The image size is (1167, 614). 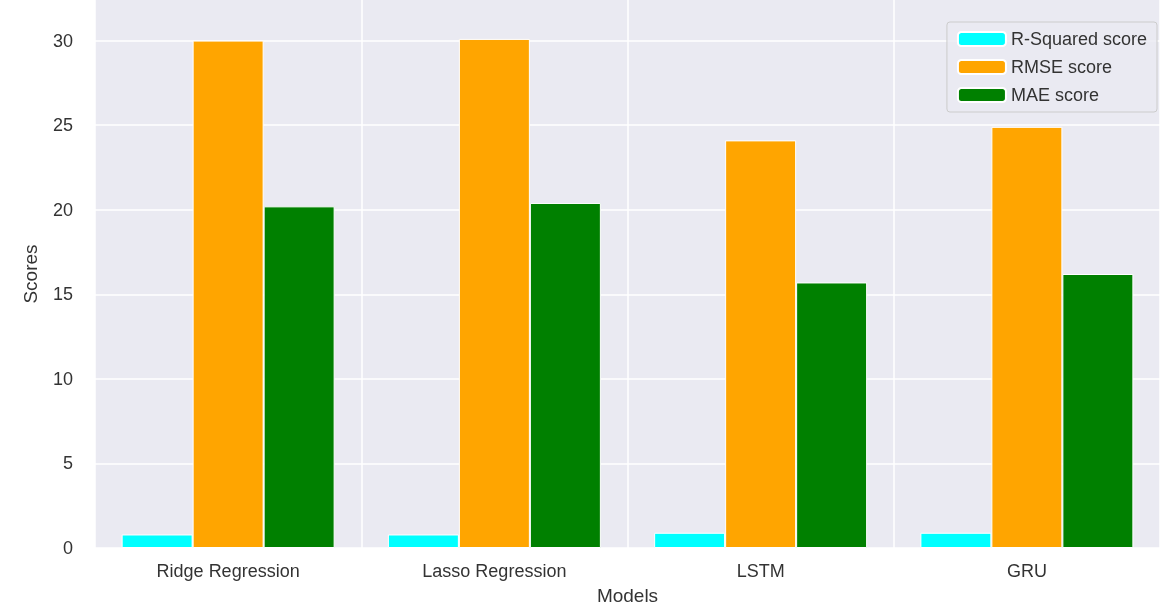 I want to click on y-tick-label: 20, so click(x=62, y=209).